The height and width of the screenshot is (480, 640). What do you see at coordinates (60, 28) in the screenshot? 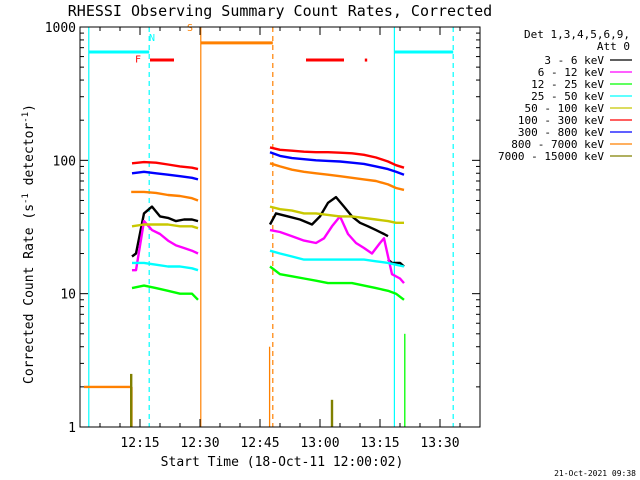
I see `y-tick-label: 1000` at bounding box center [60, 28].